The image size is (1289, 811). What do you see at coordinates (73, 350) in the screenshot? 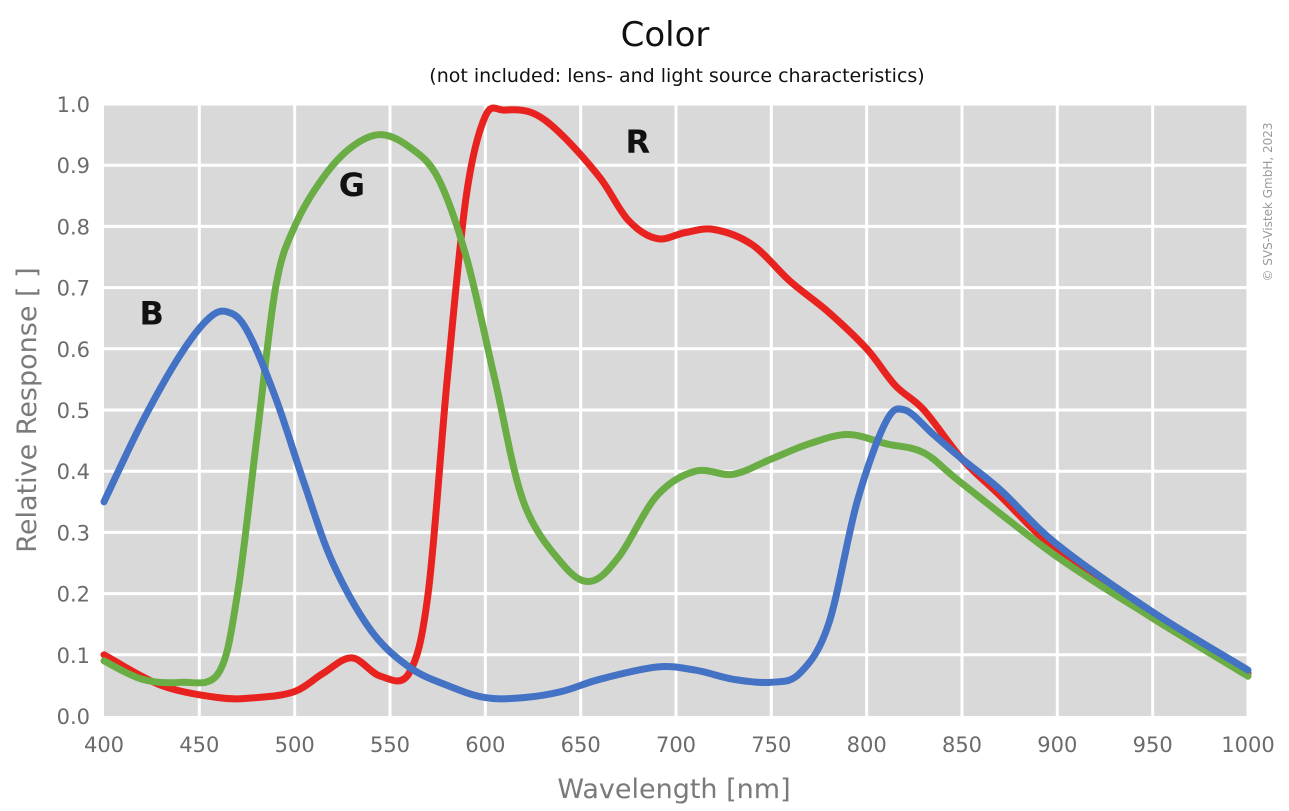
I see `y-tick-label: 0.6` at bounding box center [73, 350].